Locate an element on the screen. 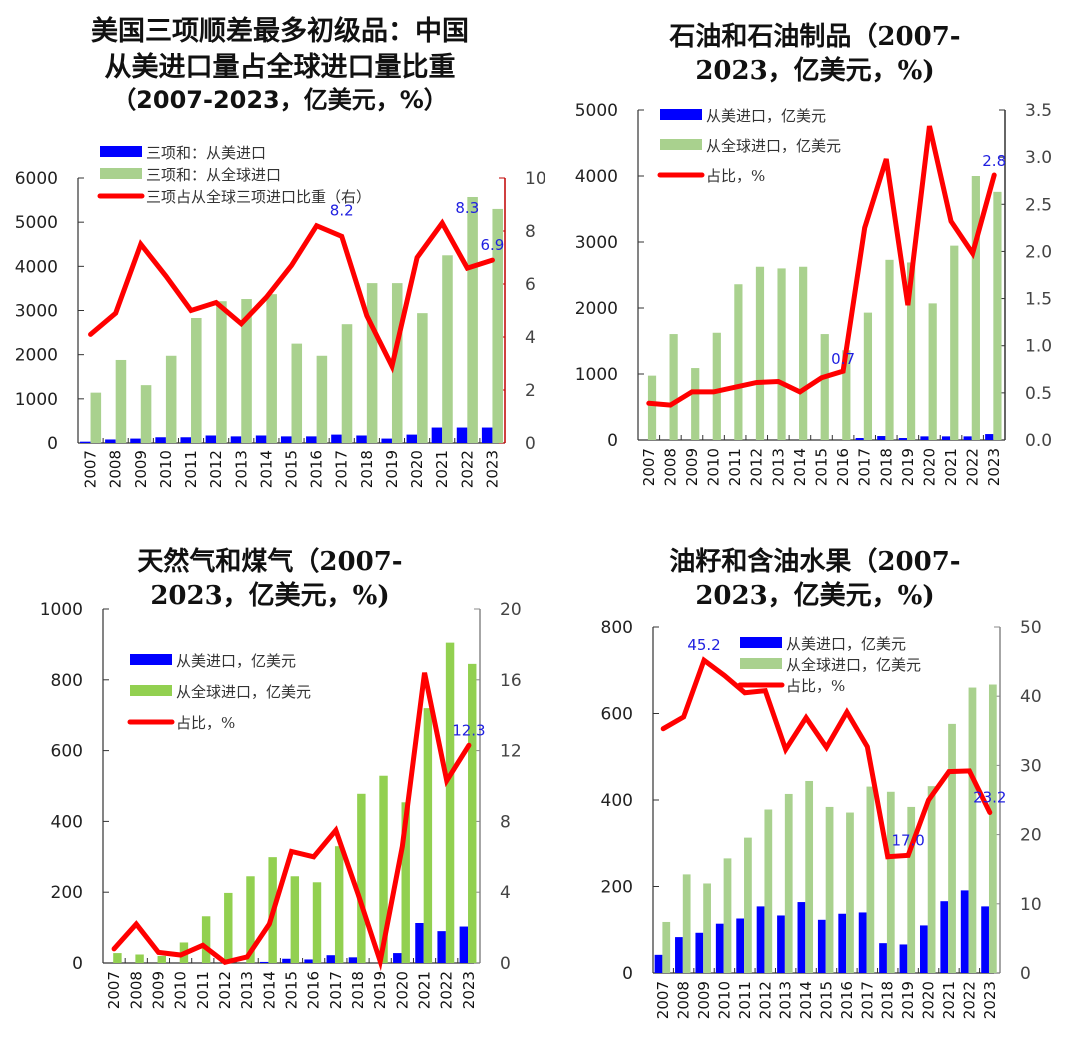  x-tick-label: 2007 is located at coordinates (91, 469).